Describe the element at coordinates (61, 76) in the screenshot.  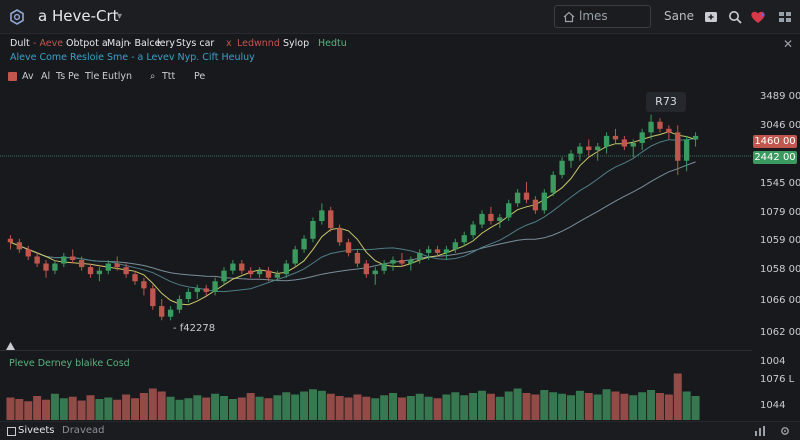
I see `tool-item: Ts` at that location.